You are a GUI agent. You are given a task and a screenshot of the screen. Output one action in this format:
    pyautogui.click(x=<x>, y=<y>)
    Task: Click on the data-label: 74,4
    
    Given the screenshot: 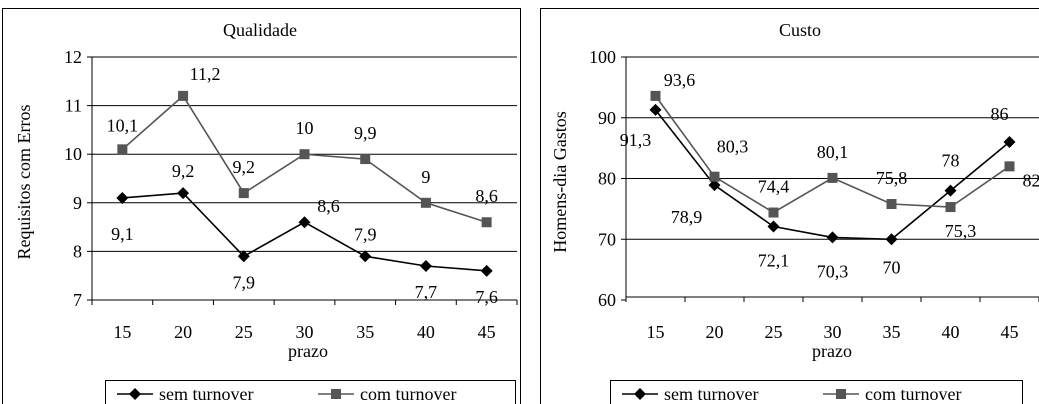 What is the action you would take?
    pyautogui.click(x=774, y=187)
    